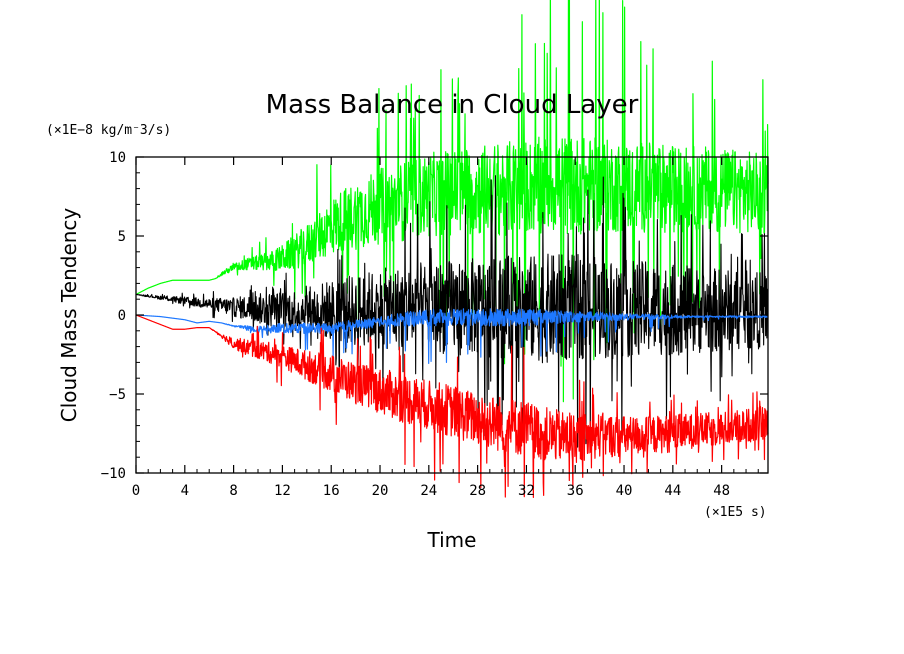 The height and width of the screenshot is (654, 904). Describe the element at coordinates (575, 491) in the screenshot. I see `x-tick-label: 36` at that location.